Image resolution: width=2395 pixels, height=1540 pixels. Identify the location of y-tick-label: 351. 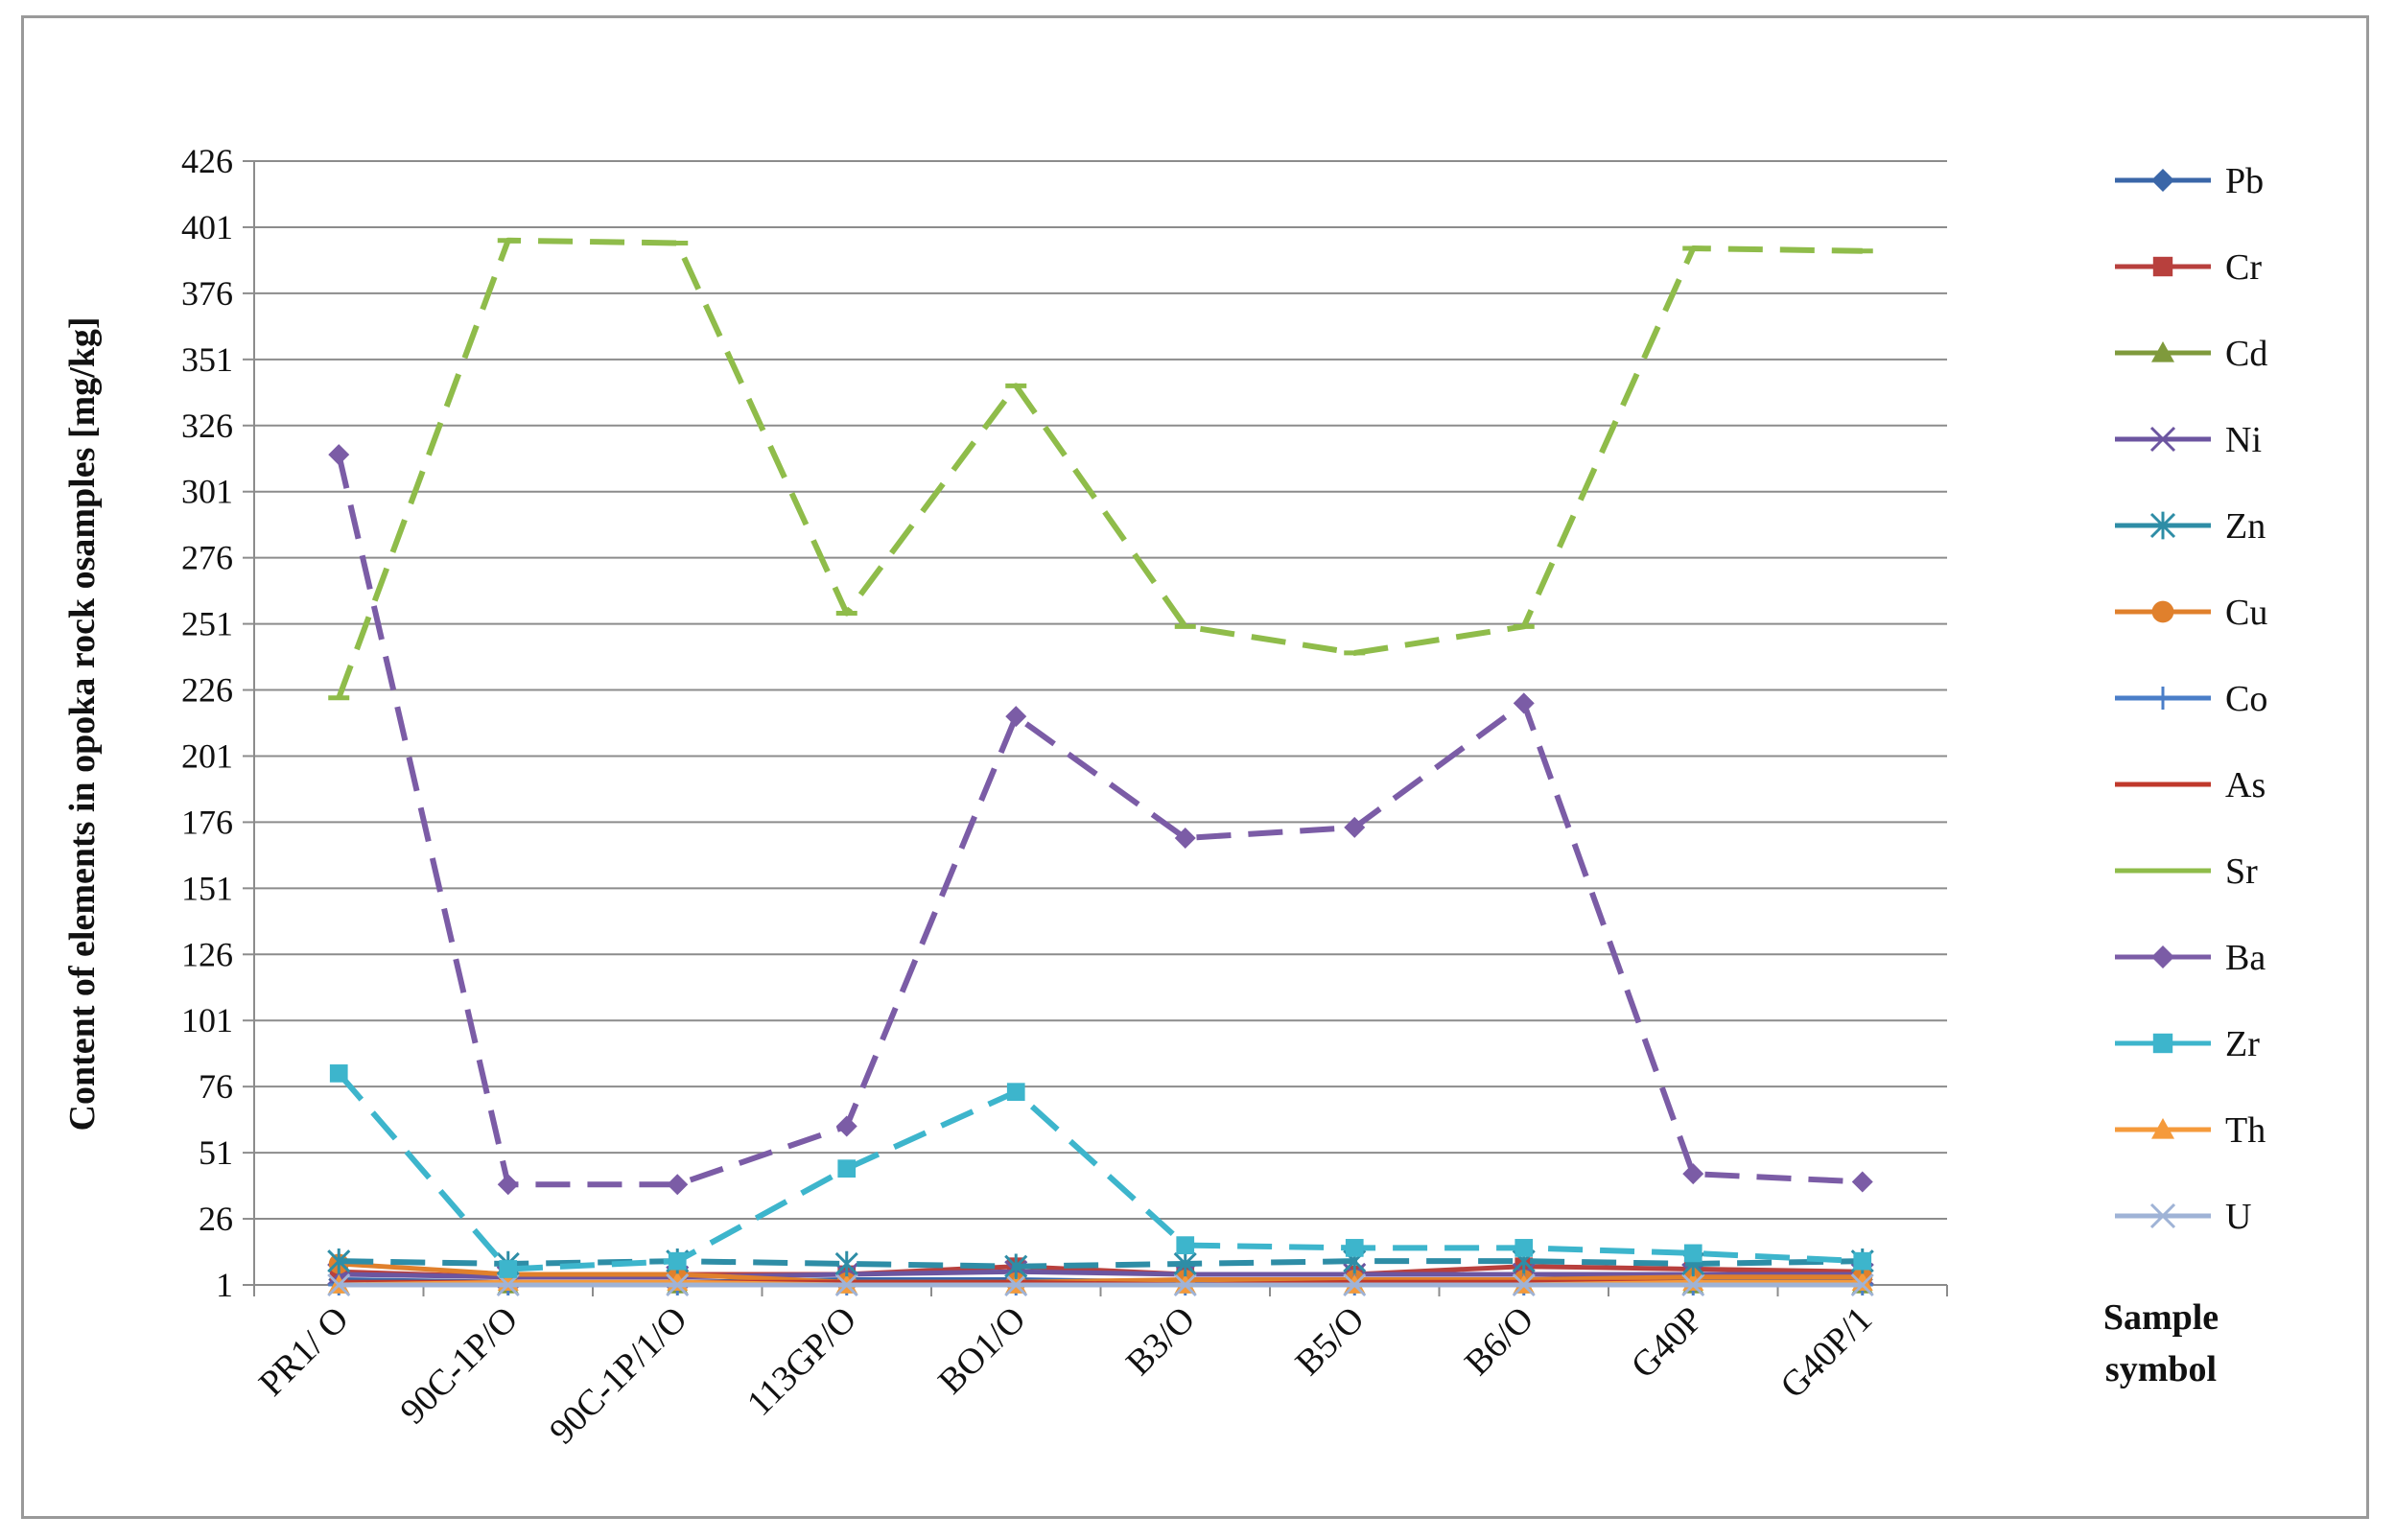
(207, 359).